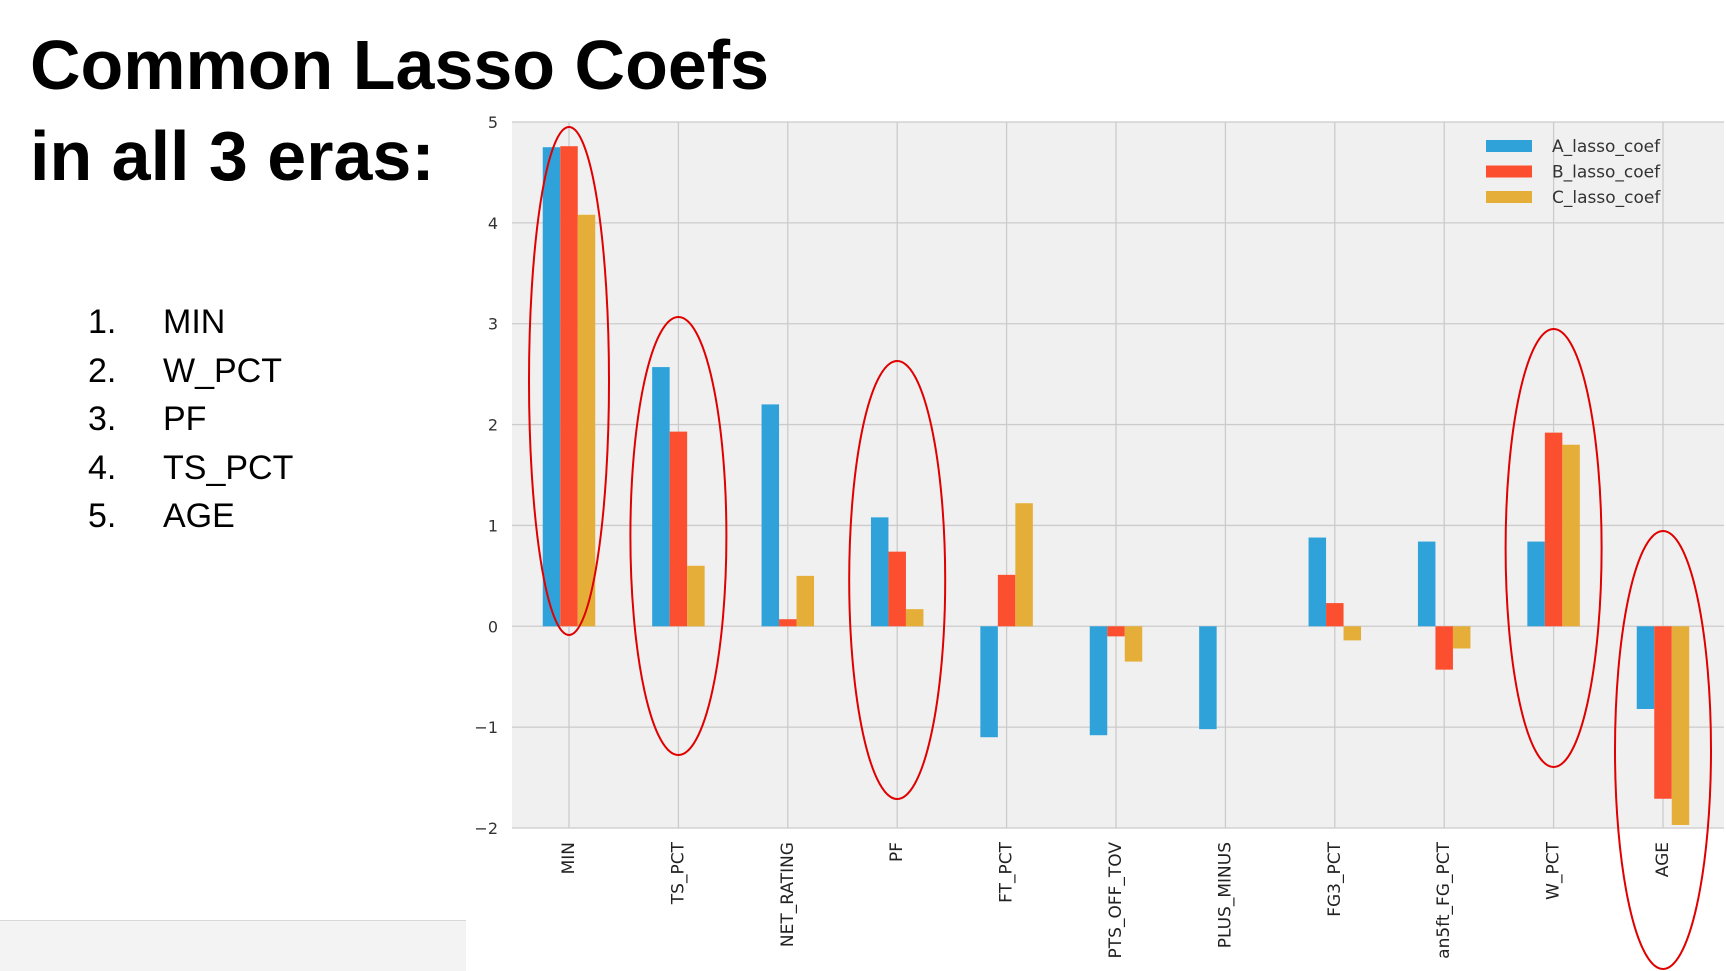 Image resolution: width=1726 pixels, height=971 pixels. I want to click on list-item-number: 1., so click(102, 322).